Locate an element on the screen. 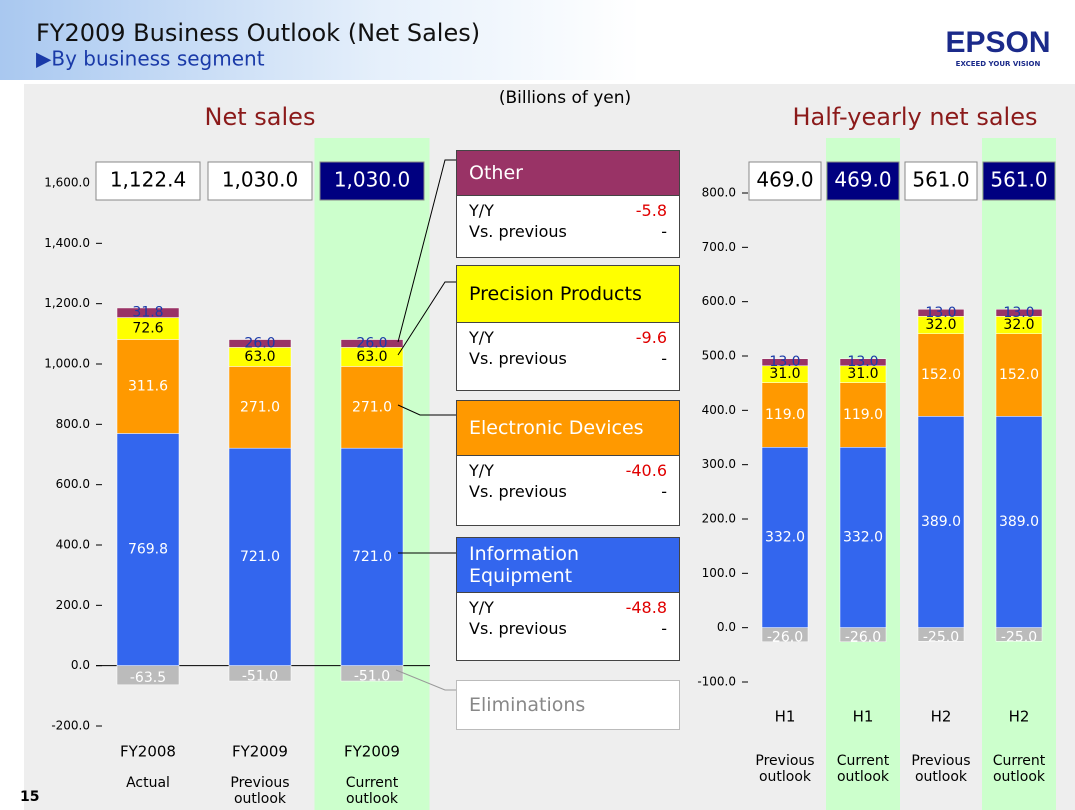 Image resolution: width=1075 pixels, height=810 pixels. value-label: 32.0 is located at coordinates (1018, 325).